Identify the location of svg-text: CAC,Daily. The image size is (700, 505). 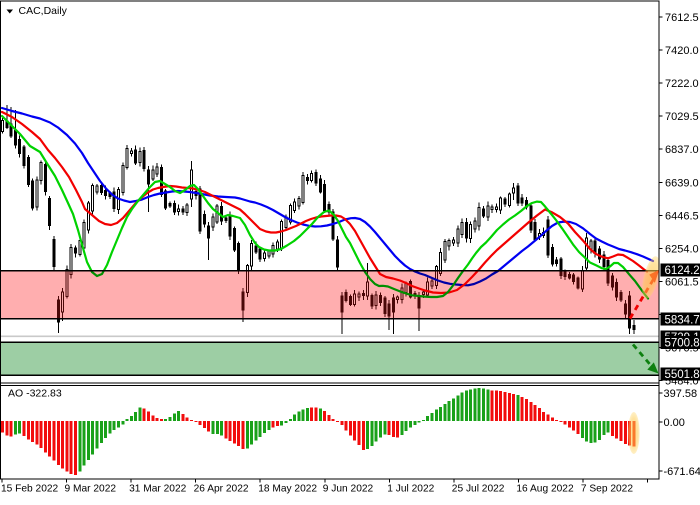
(43, 11).